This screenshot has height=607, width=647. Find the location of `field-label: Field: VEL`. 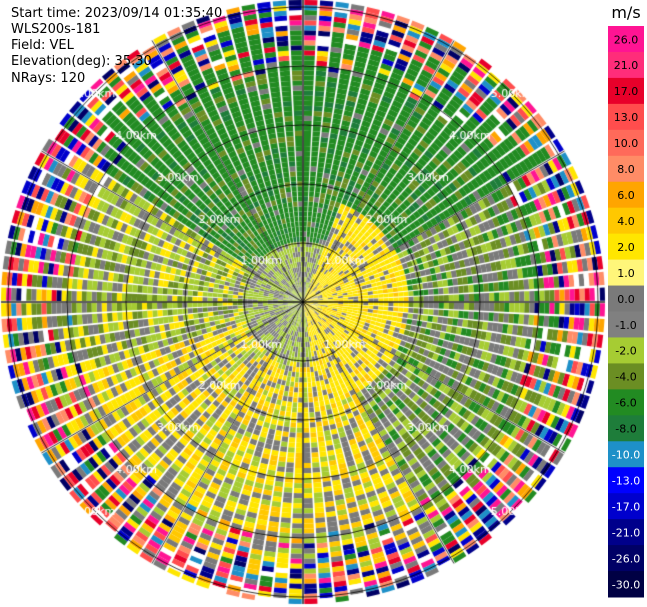

field-label: Field: VEL is located at coordinates (42, 45).